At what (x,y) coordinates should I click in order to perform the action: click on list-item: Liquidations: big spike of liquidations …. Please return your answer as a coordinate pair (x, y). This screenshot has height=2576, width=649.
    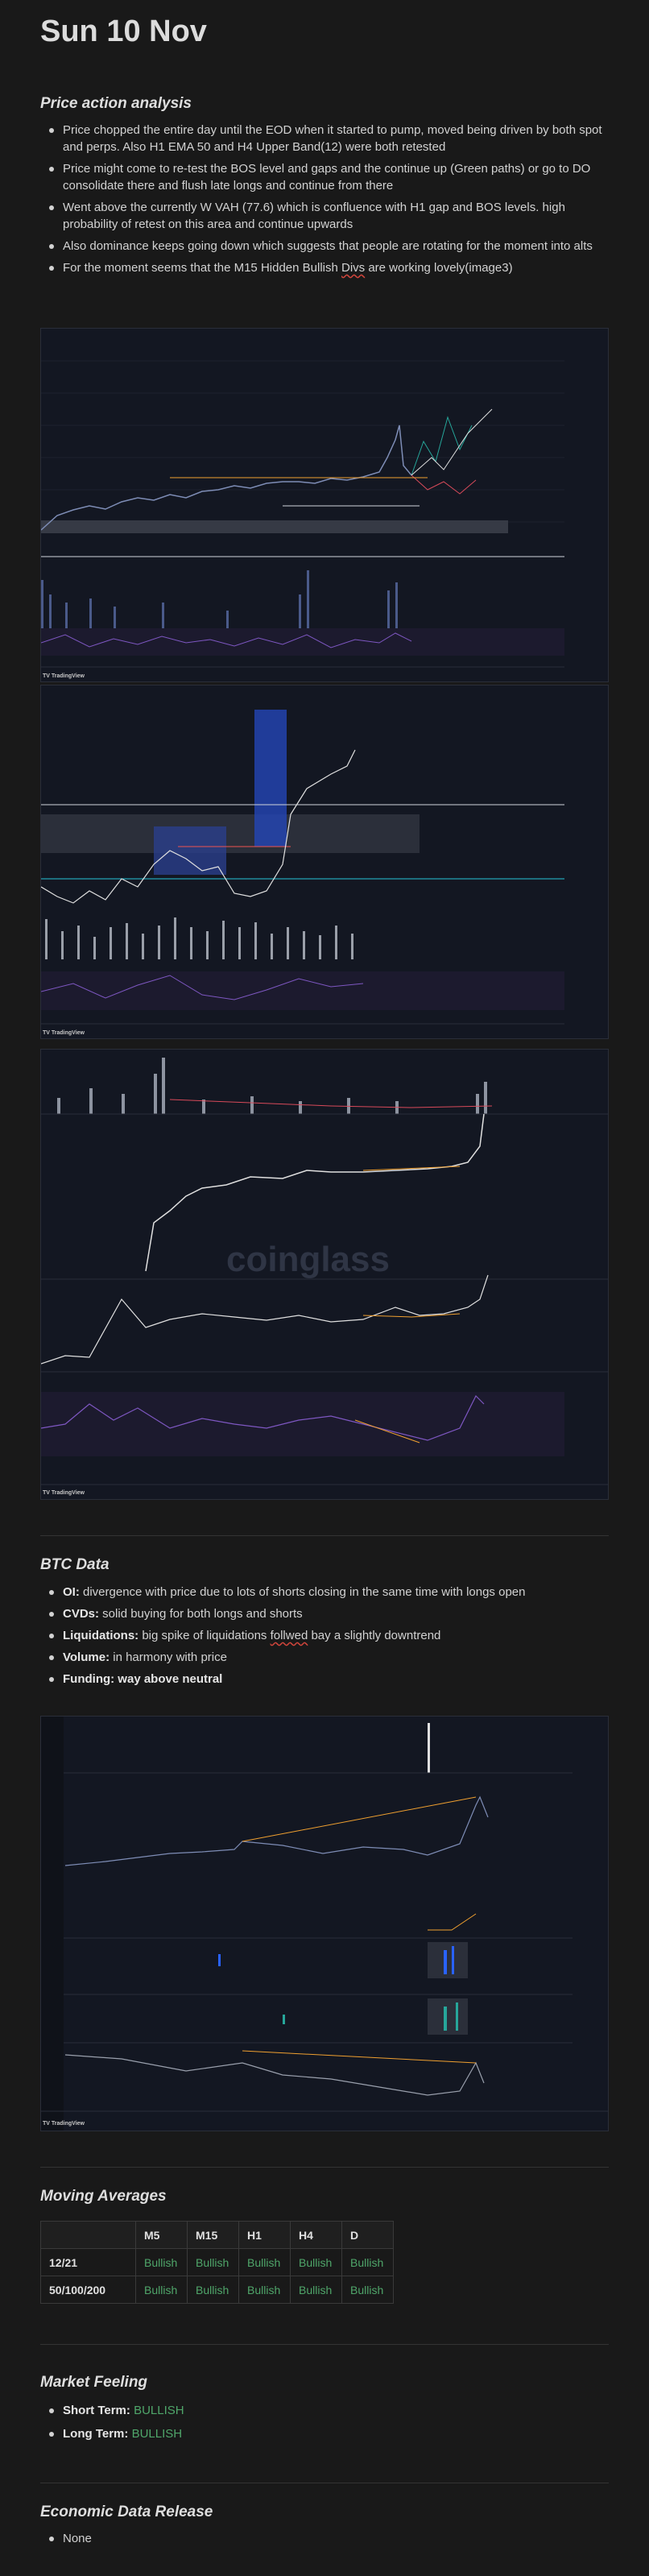
    Looking at the image, I should click on (323, 1635).